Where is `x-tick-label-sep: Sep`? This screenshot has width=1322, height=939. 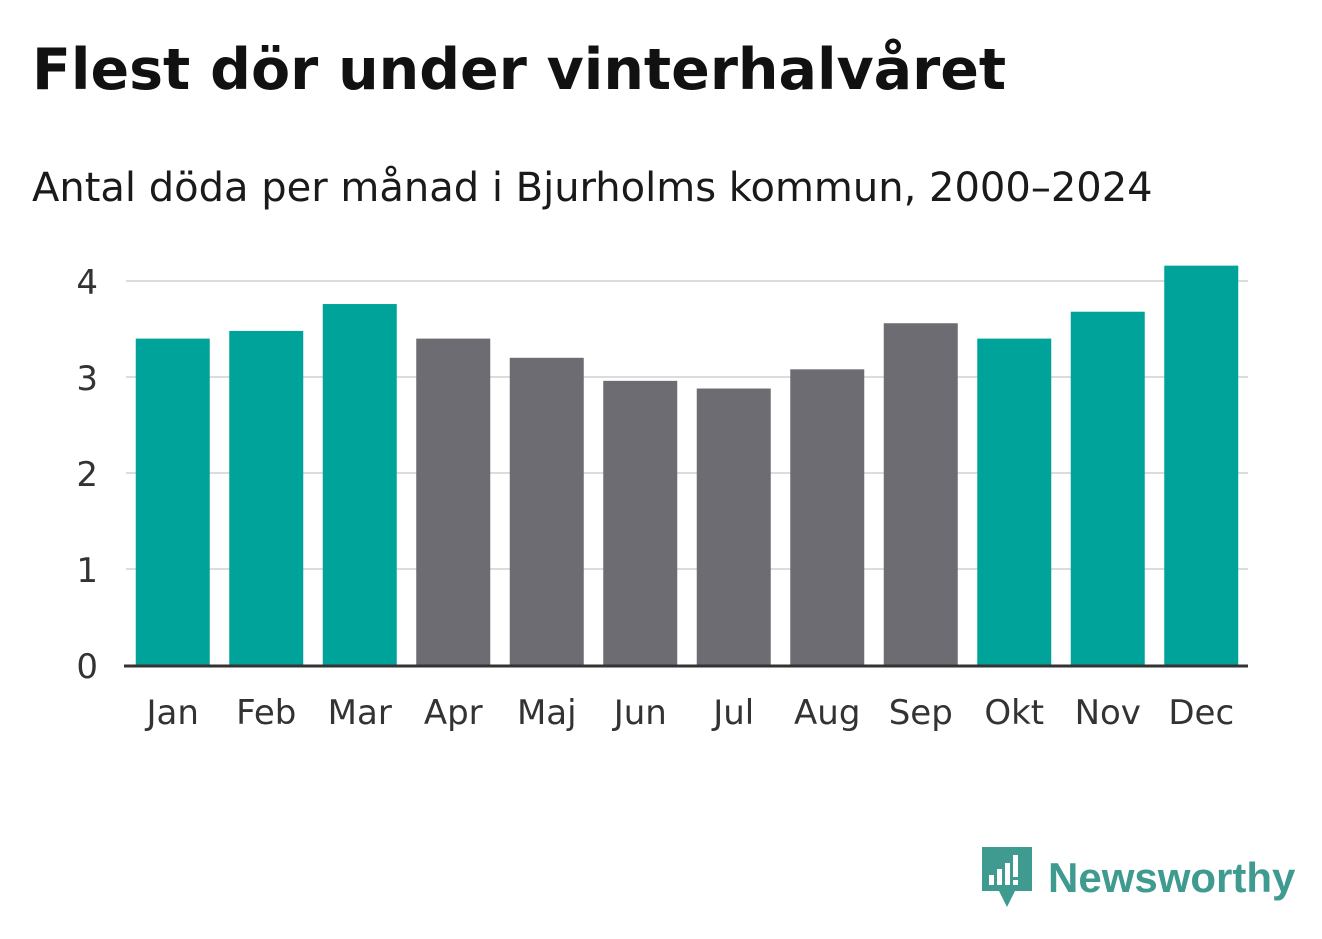 x-tick-label-sep: Sep is located at coordinates (921, 713).